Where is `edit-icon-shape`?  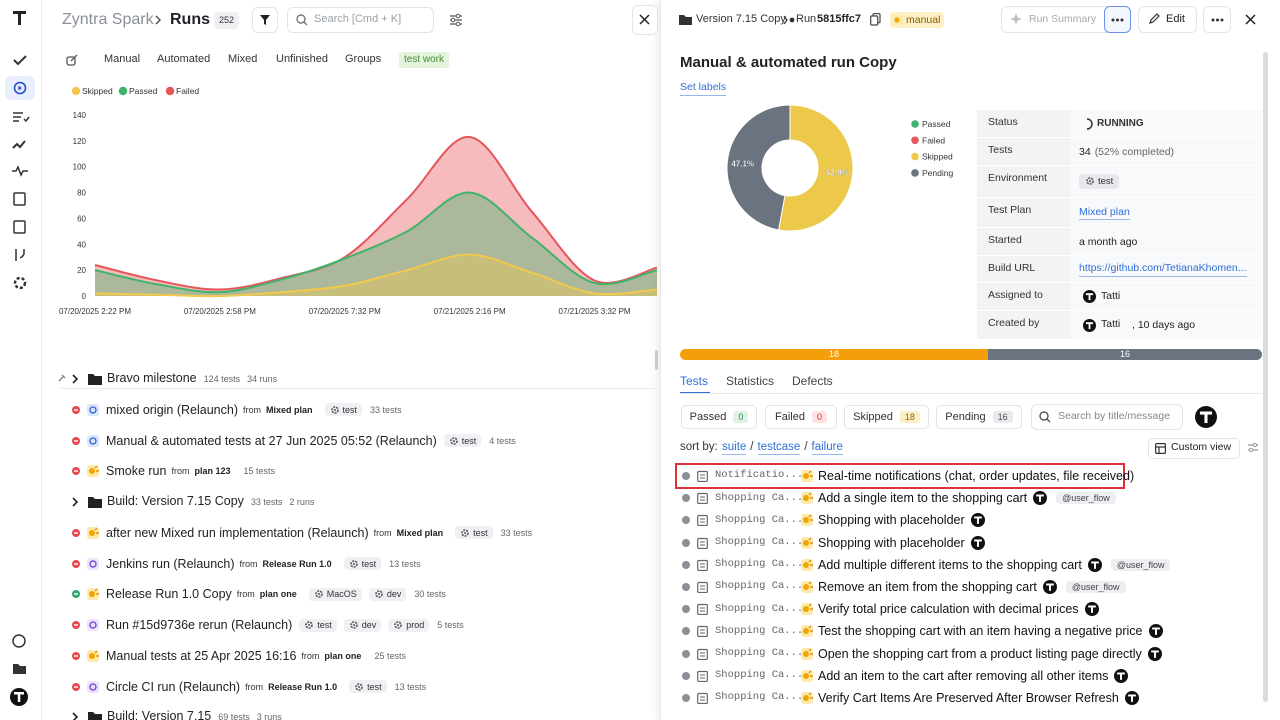
edit-icon-shape is located at coordinates (1154, 18).